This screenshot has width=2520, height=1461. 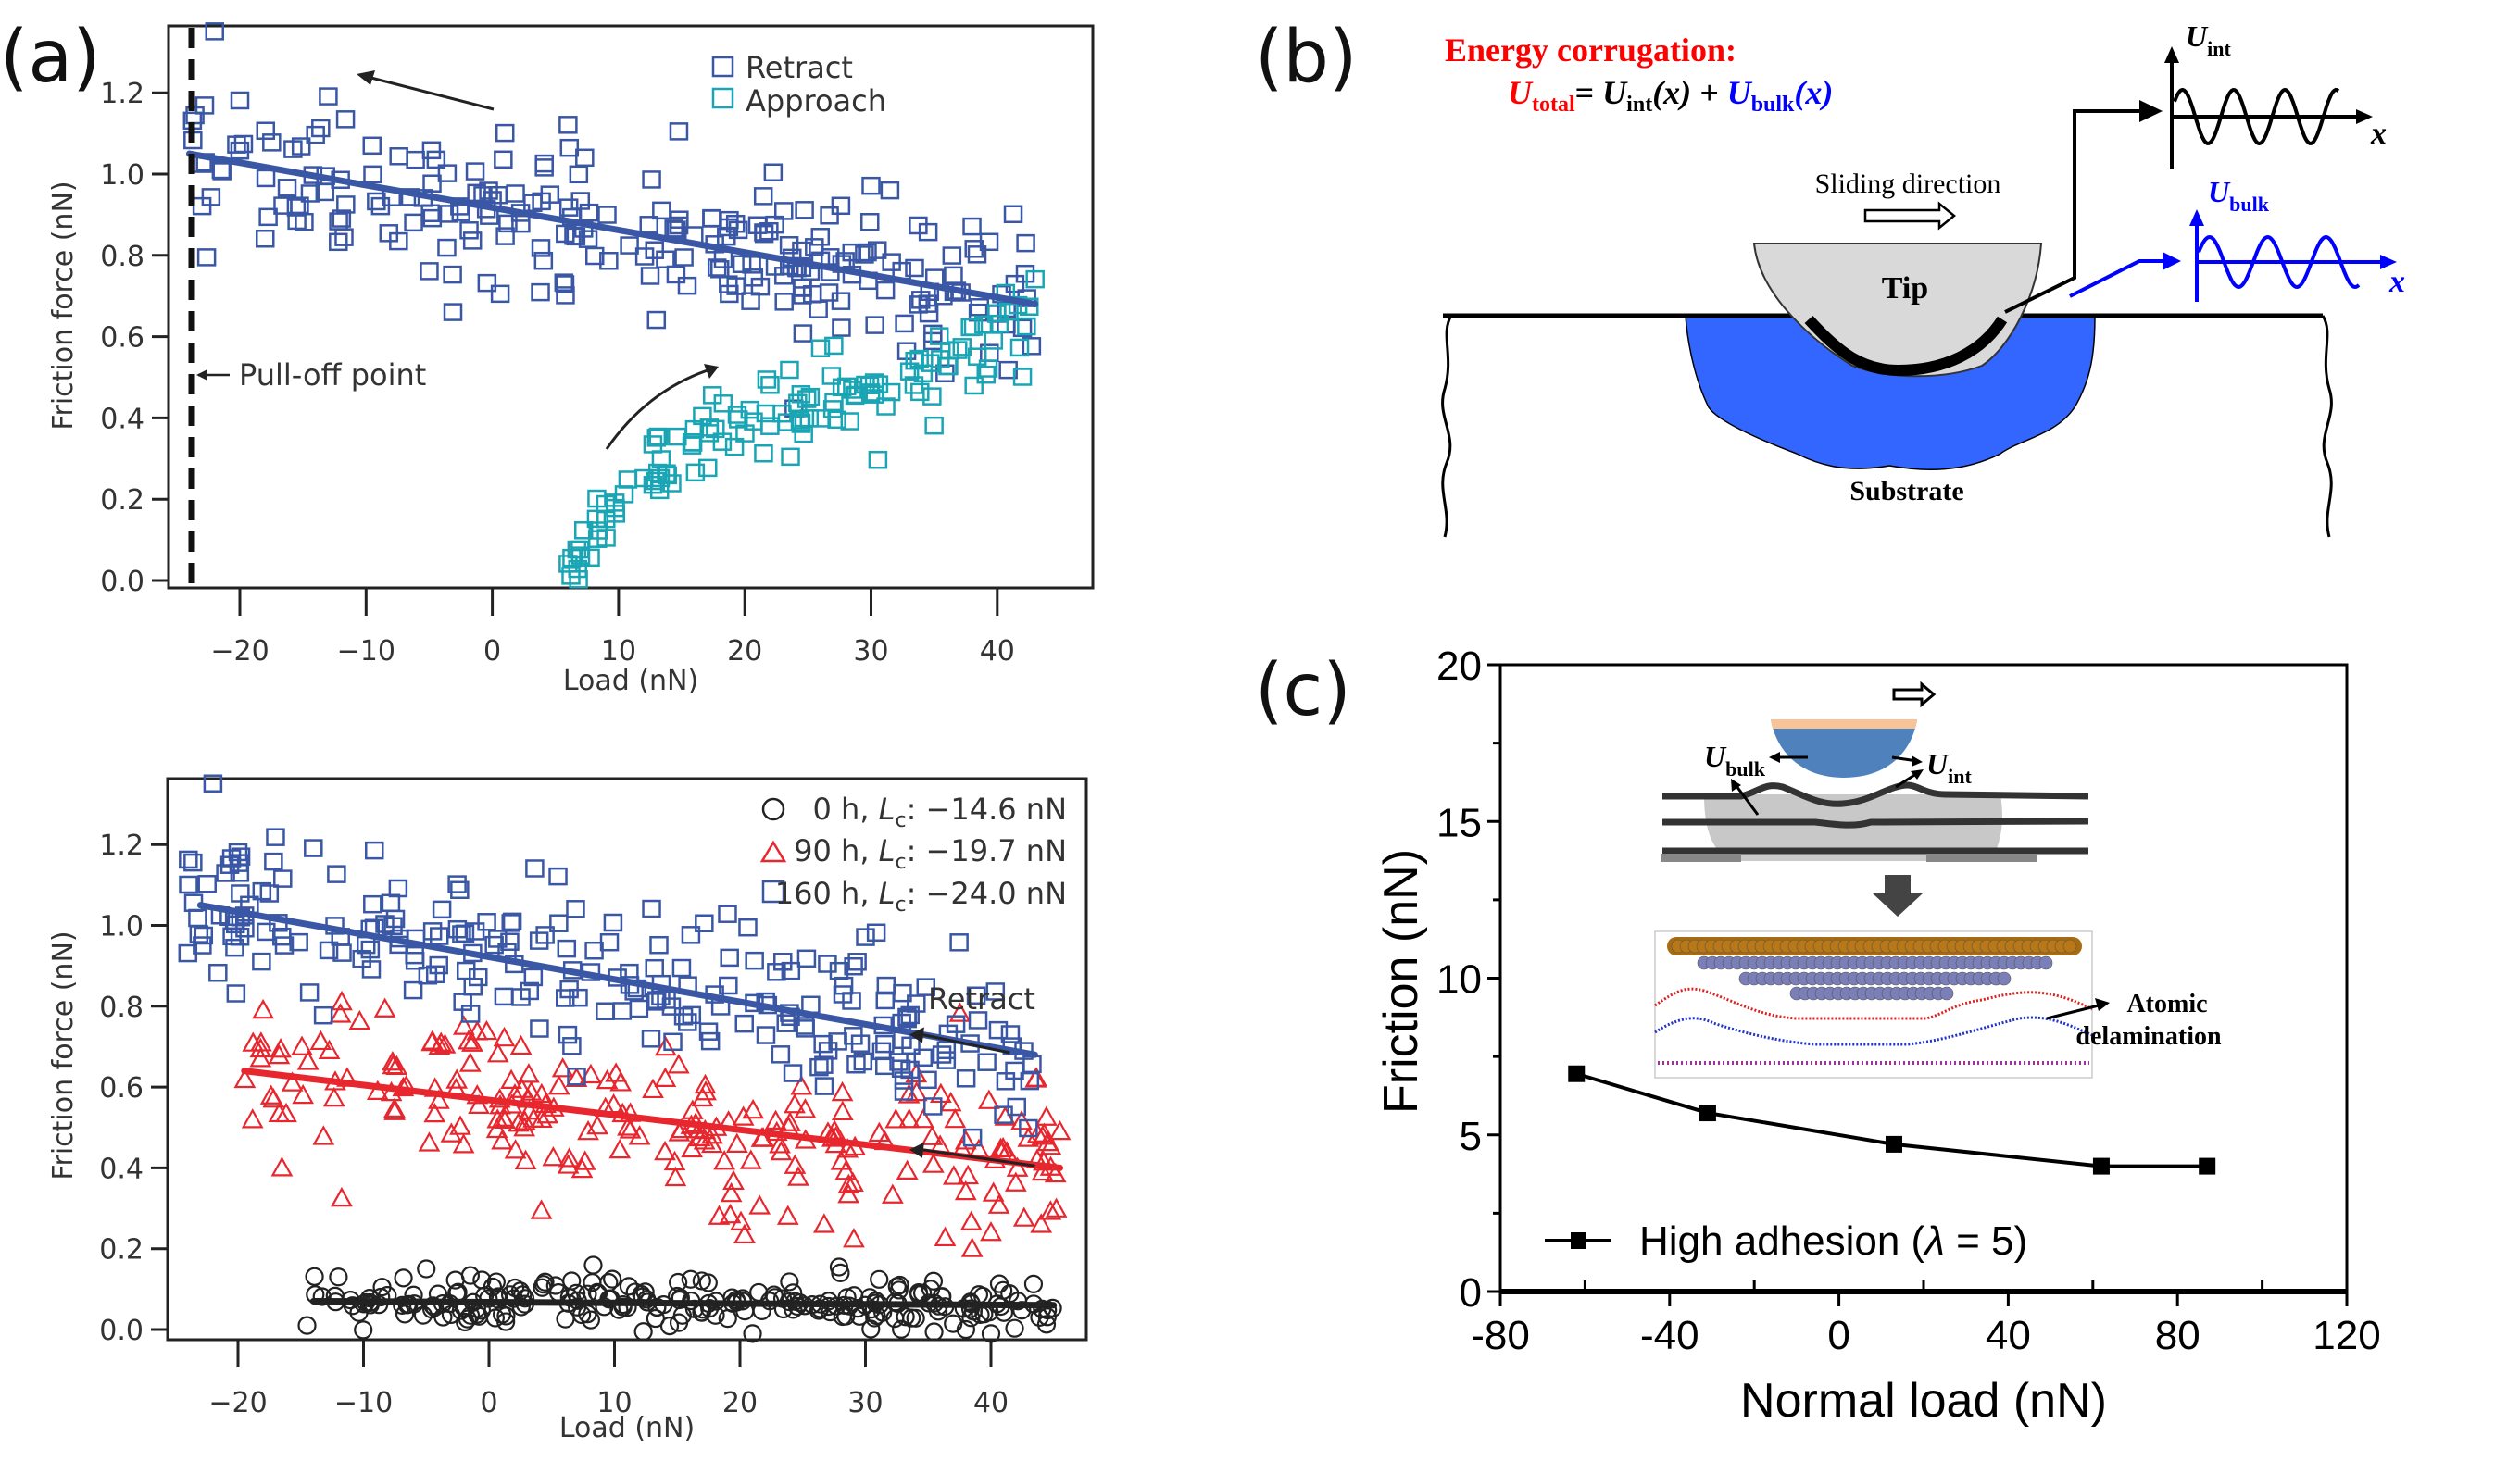 What do you see at coordinates (2256, 116) in the screenshot?
I see `uint-wave` at bounding box center [2256, 116].